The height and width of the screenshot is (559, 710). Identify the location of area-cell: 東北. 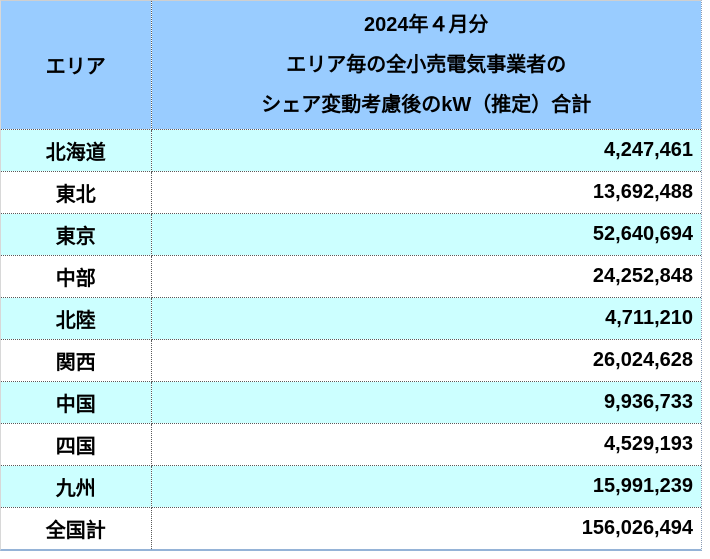
(76, 192).